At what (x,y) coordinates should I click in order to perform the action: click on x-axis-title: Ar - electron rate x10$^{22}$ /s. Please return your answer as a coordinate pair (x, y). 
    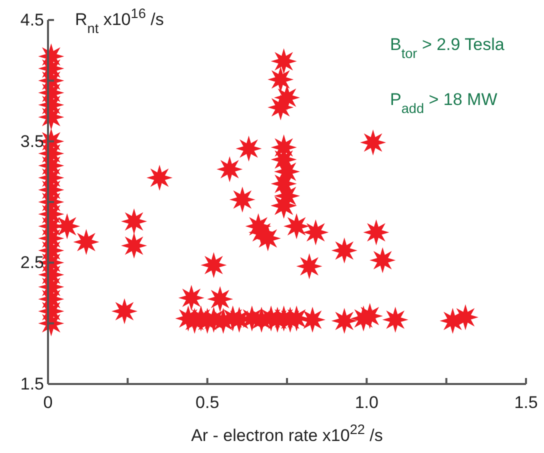
    Looking at the image, I should click on (287, 433).